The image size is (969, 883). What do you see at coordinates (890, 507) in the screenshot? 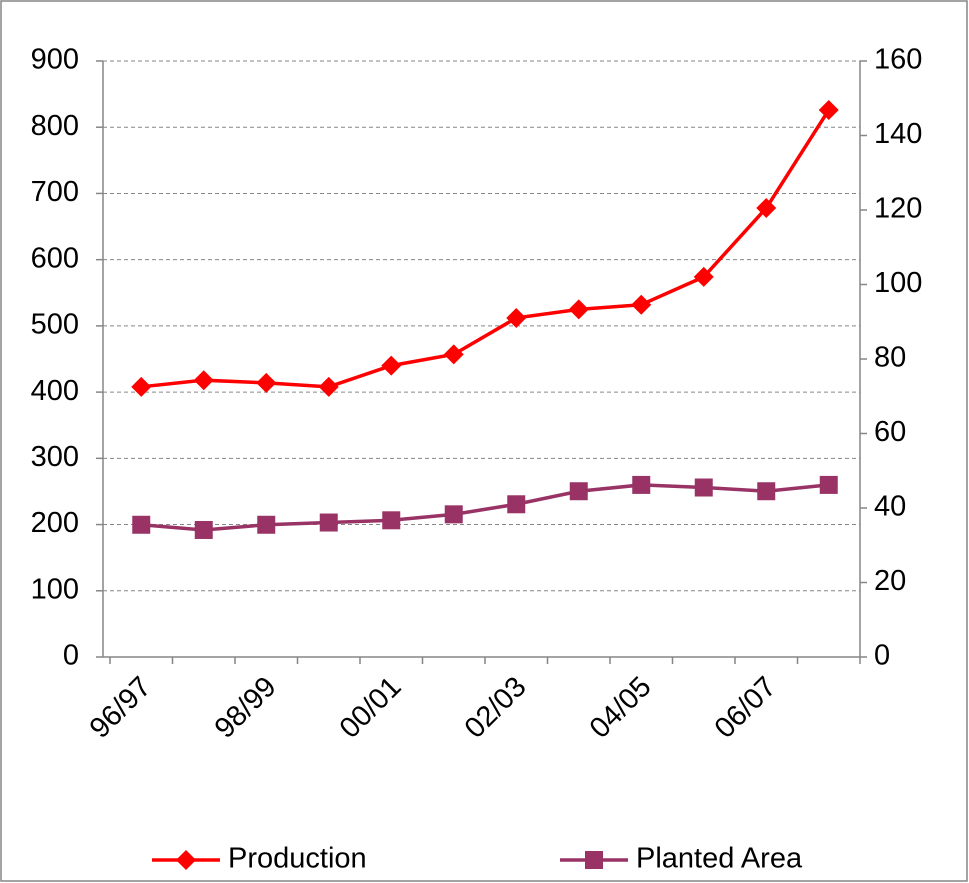
I see `y2-tick-label: 40` at bounding box center [890, 507].